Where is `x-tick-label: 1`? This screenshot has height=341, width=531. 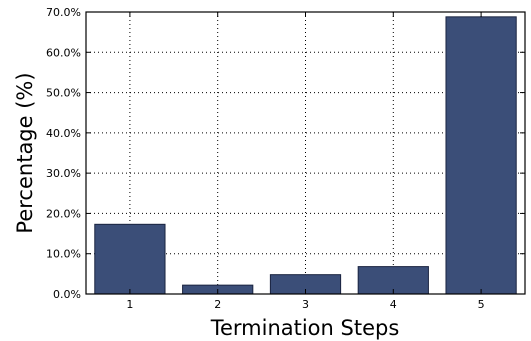
x-tick-label: 1 is located at coordinates (129, 304).